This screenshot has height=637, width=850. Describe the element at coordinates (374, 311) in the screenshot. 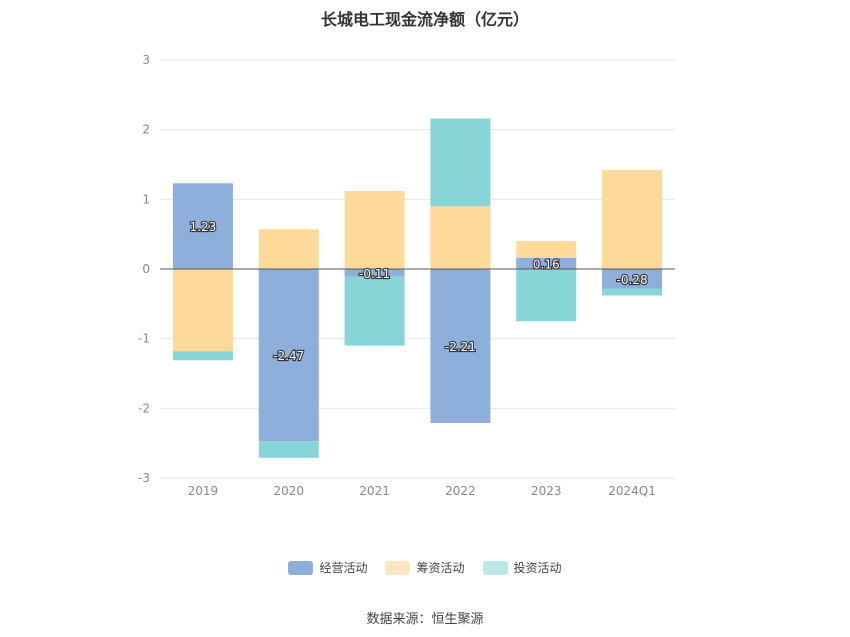

I see `bar-投资活动-2021` at that location.